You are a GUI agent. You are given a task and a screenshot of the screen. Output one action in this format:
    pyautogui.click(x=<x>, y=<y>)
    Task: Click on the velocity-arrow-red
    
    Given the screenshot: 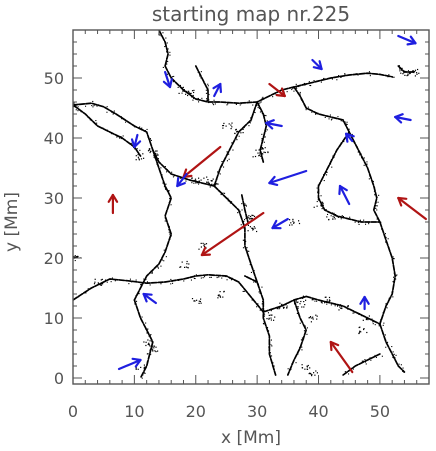 What is the action you would take?
    pyautogui.click(x=341, y=357)
    